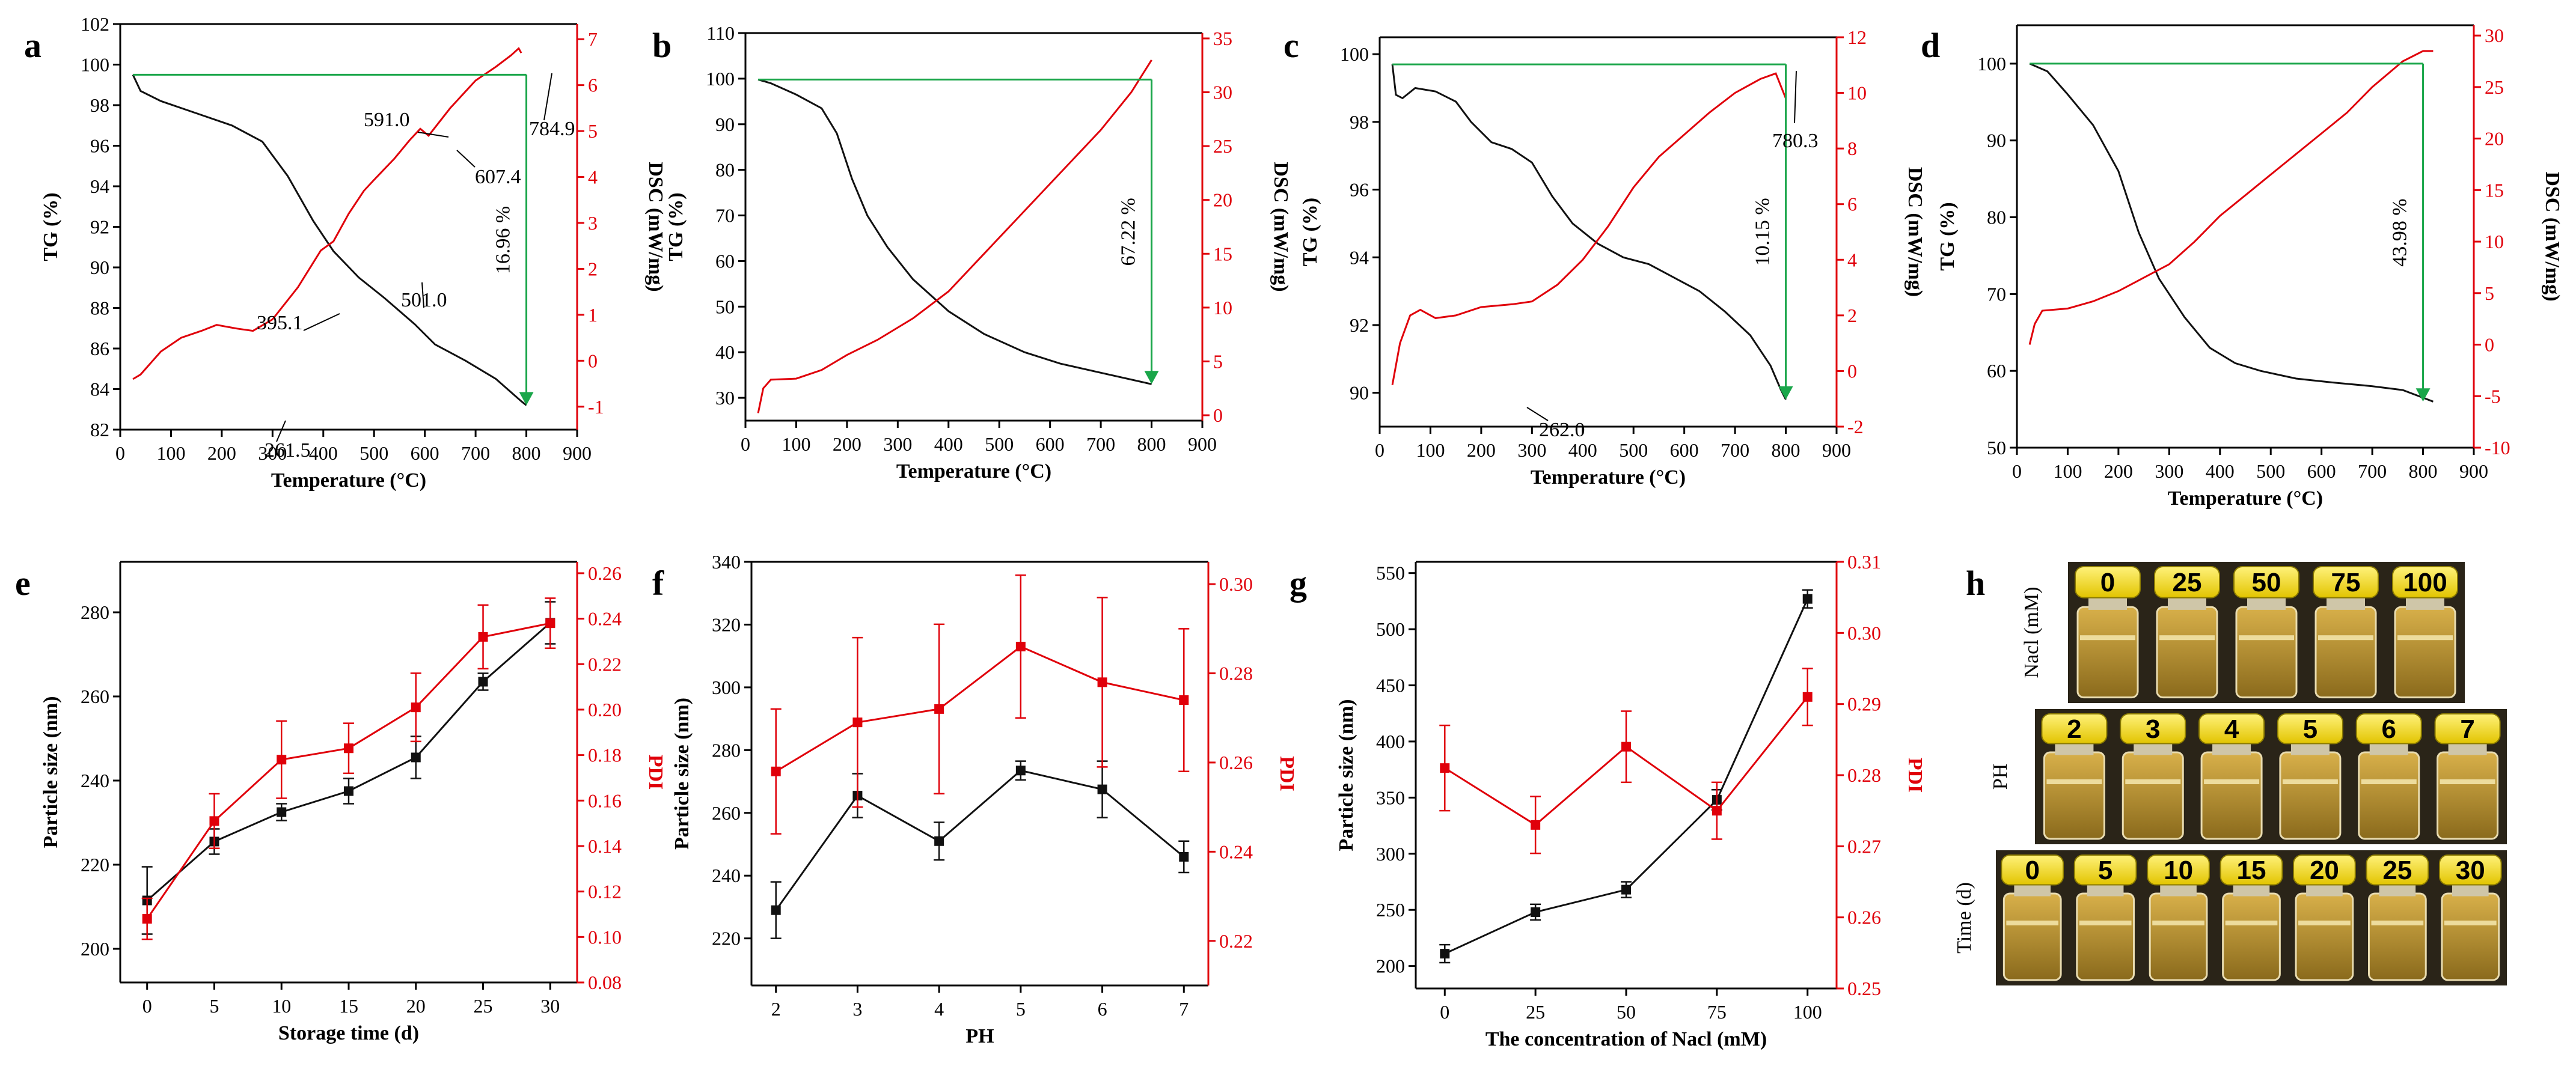 This screenshot has height=1072, width=2576. What do you see at coordinates (605, 755) in the screenshot?
I see `y2-tick-label: 0.18` at bounding box center [605, 755].